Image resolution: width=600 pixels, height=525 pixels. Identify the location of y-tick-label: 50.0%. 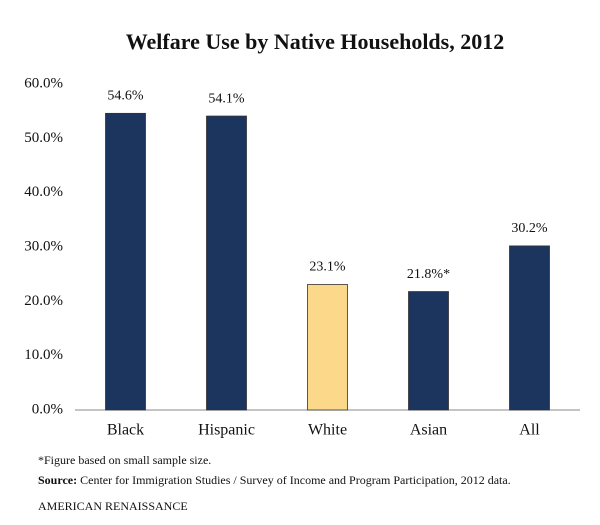
(43, 138).